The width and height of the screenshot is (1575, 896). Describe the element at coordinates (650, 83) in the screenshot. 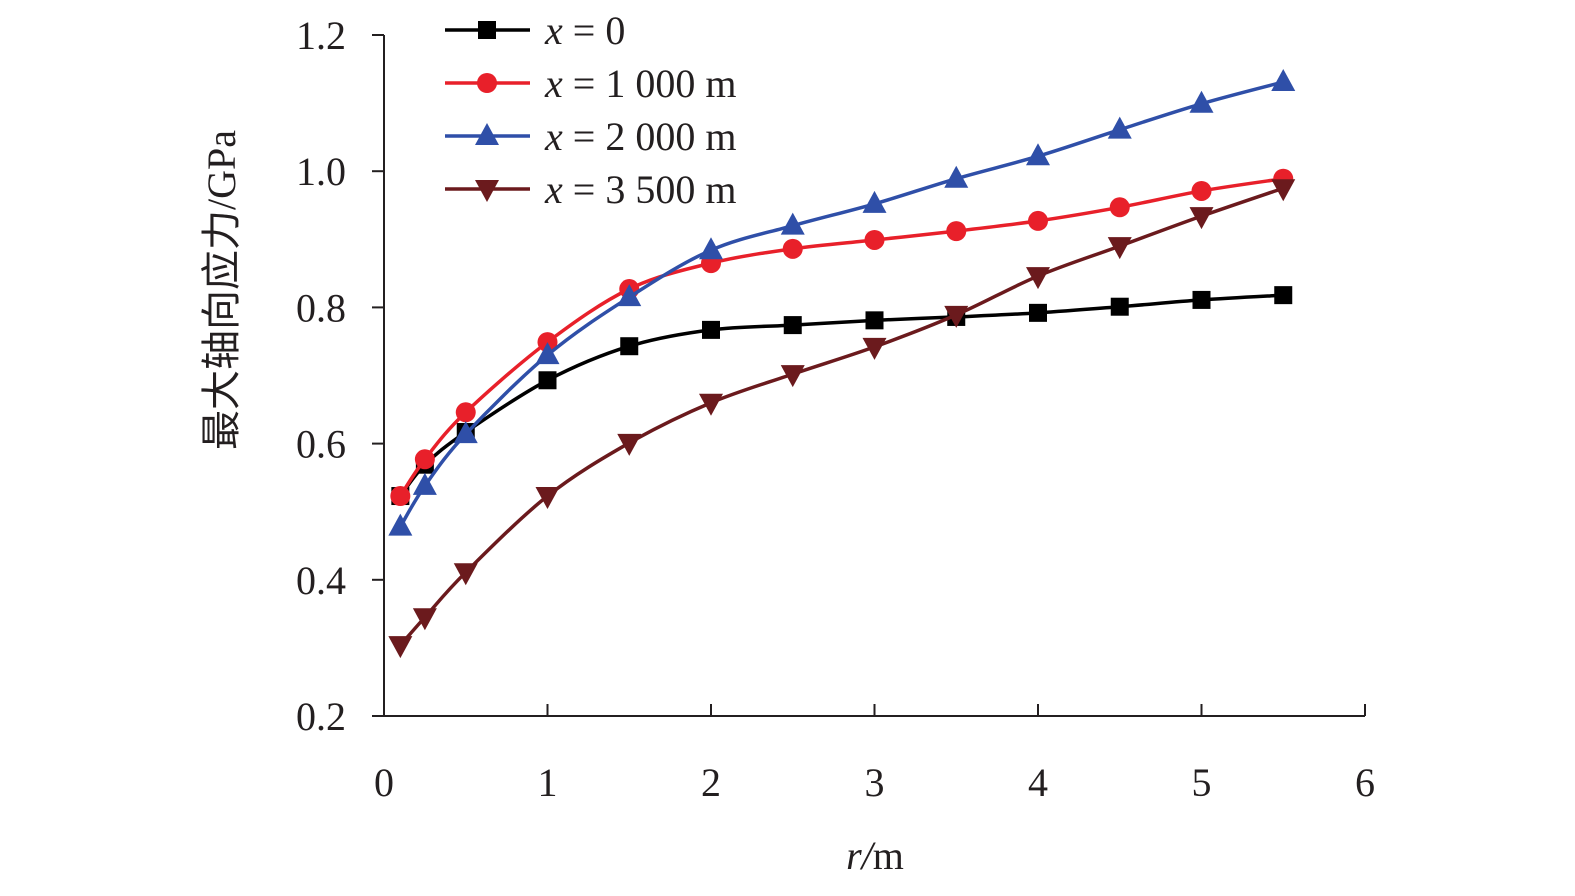

I see `legend-label-rest: = 1 000 m` at that location.